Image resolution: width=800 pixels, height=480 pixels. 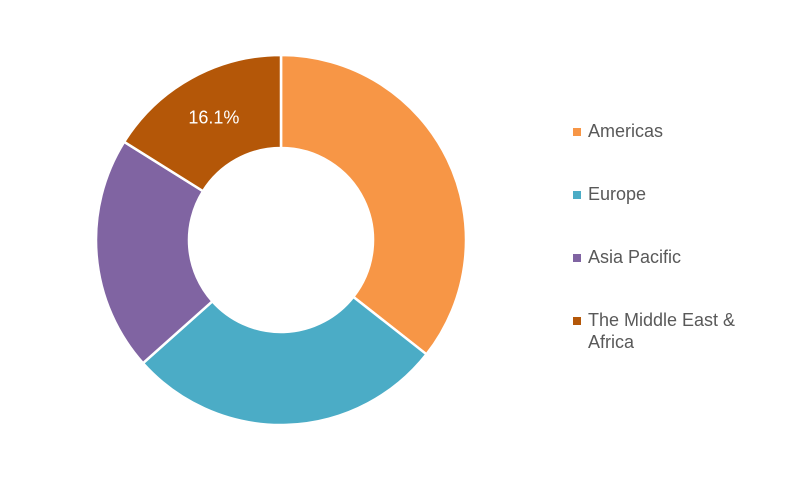 I want to click on legend-item: Asia Pacific, so click(x=673, y=277).